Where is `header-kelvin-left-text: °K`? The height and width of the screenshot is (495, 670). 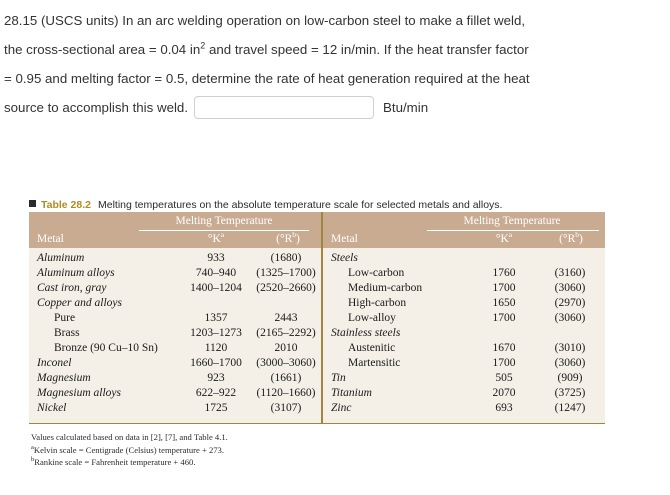 header-kelvin-left-text: °K is located at coordinates (214, 239).